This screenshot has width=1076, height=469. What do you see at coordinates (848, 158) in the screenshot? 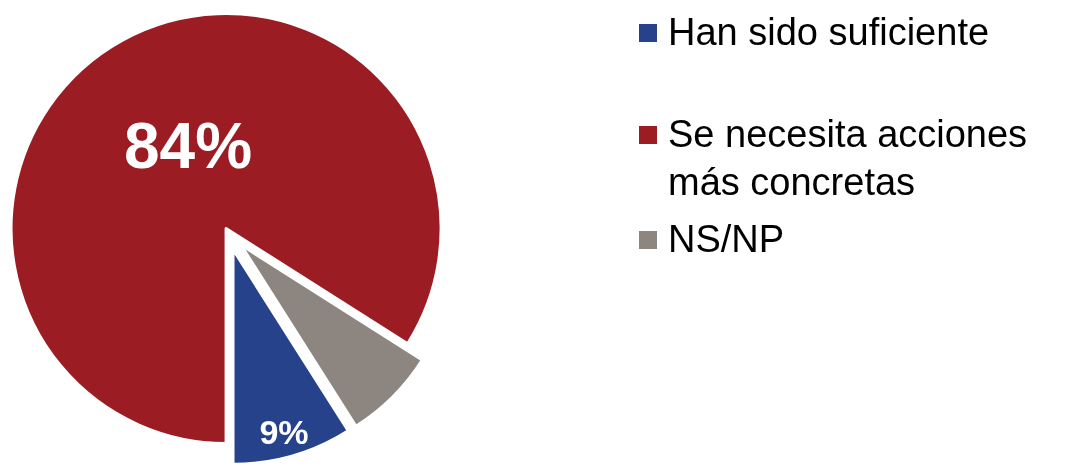
I see `legend-label: Se necesita acciones más concretas` at bounding box center [848, 158].